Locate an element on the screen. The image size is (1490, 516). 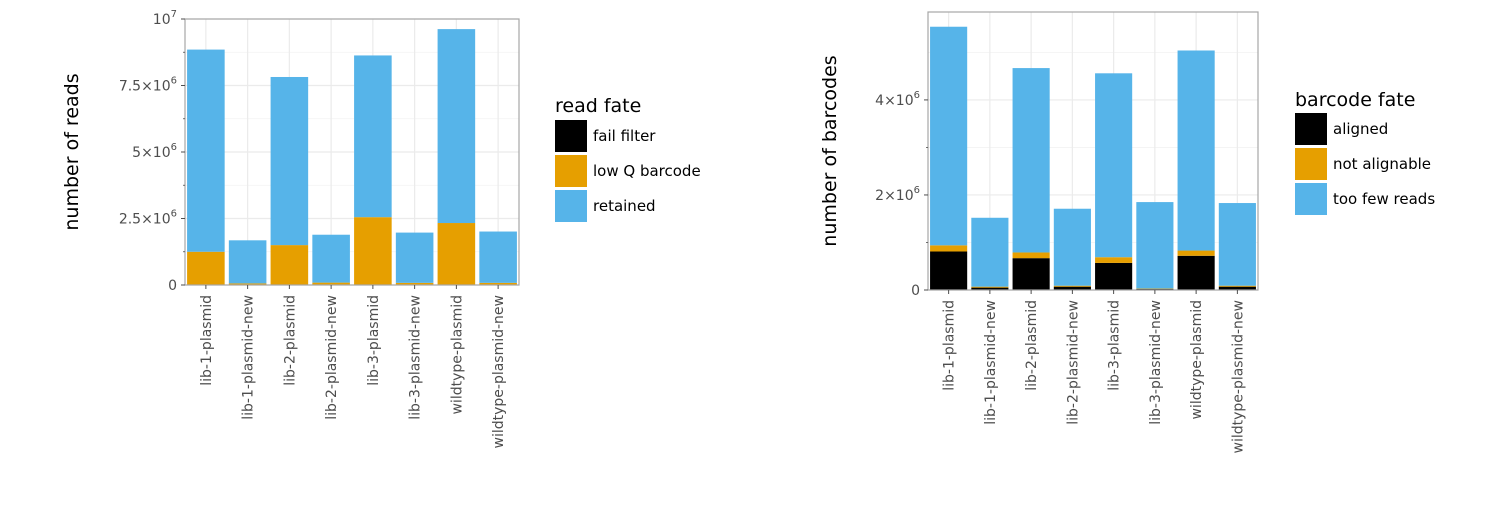
legend-label-low-q-barcode: low Q barcode is located at coordinates (647, 171).